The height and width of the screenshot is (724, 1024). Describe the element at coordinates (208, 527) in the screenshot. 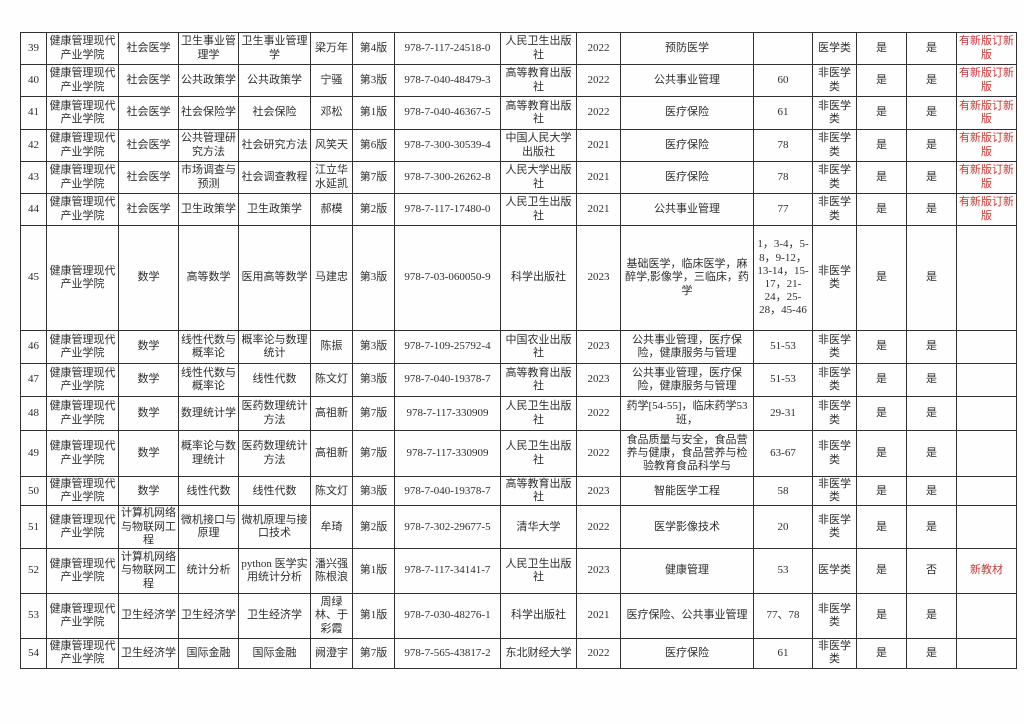

I see `cell-course: 微机接口与原理` at that location.